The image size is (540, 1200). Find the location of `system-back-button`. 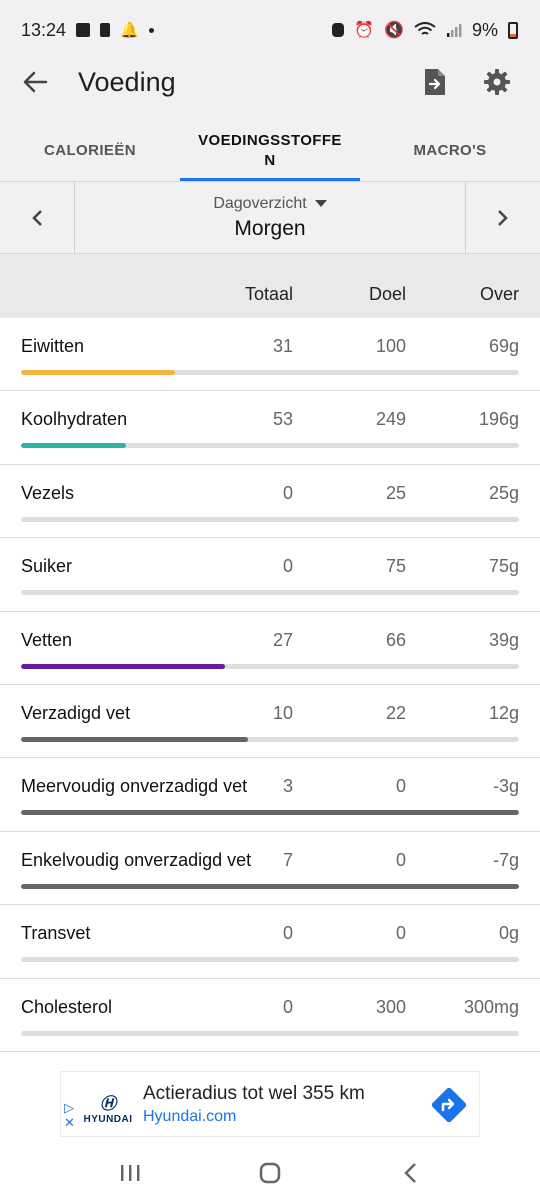

system-back-button is located at coordinates (410, 1173).